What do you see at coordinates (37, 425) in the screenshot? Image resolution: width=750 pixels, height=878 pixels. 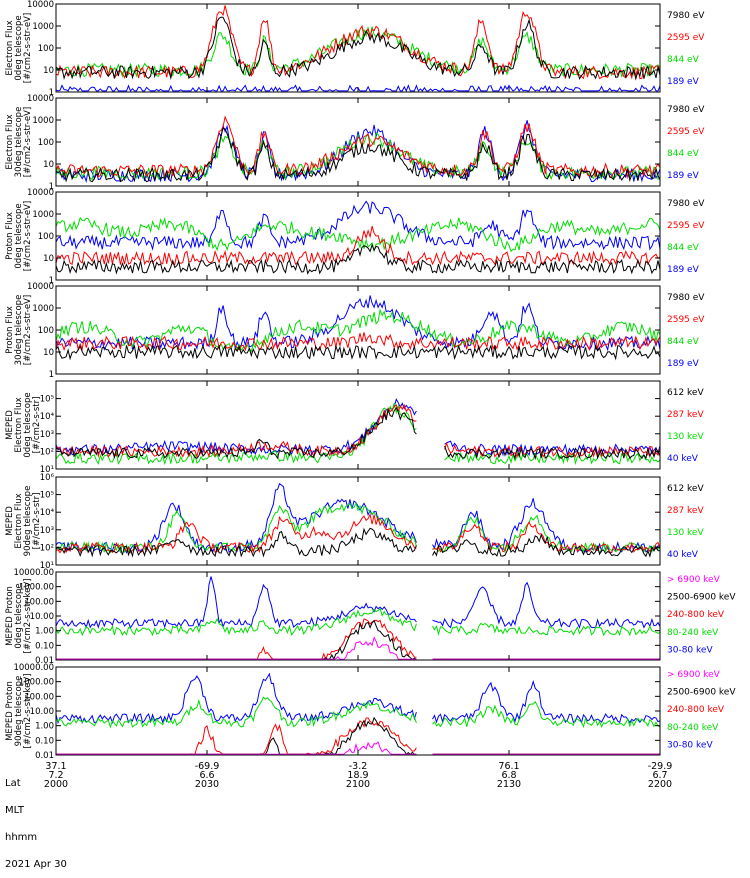 I see `y-axis-label: [#/cm2-s-str]` at bounding box center [37, 425].